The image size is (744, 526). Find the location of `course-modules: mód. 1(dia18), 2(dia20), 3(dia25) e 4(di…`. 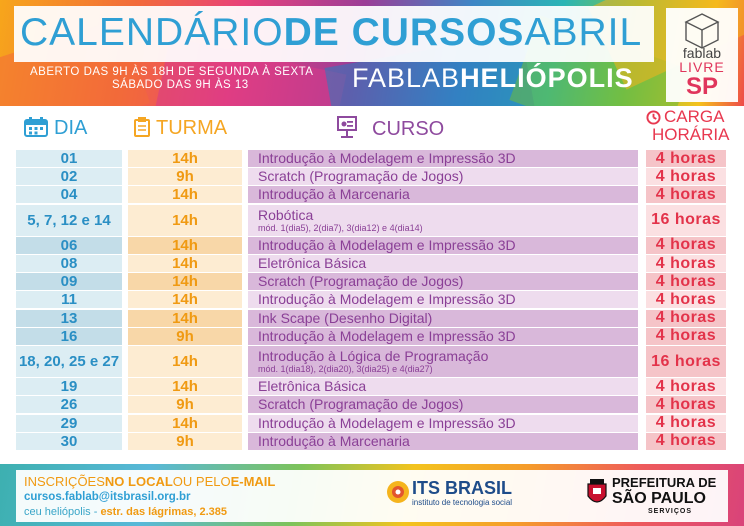

course-modules: mód. 1(dia18), 2(dia20), 3(dia25) e 4(di… is located at coordinates (345, 369).